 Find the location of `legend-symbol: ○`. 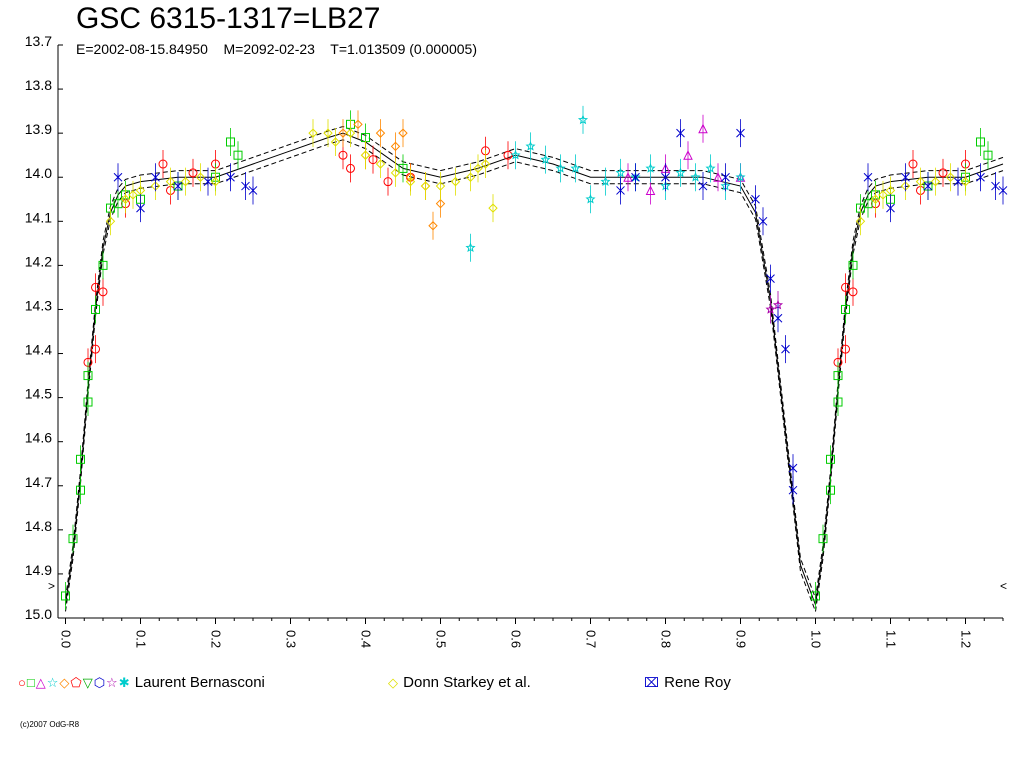

legend-symbol: ○ is located at coordinates (22, 682).